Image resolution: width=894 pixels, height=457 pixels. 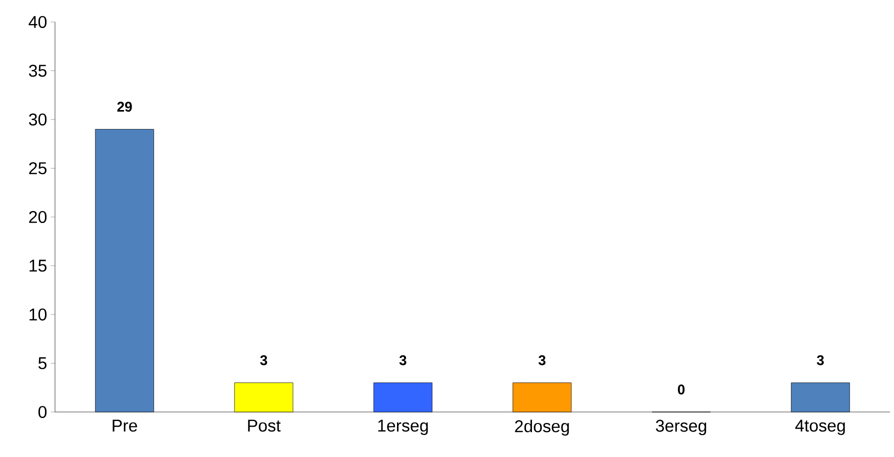 I want to click on x-tick-label: 1erseg, so click(x=403, y=428).